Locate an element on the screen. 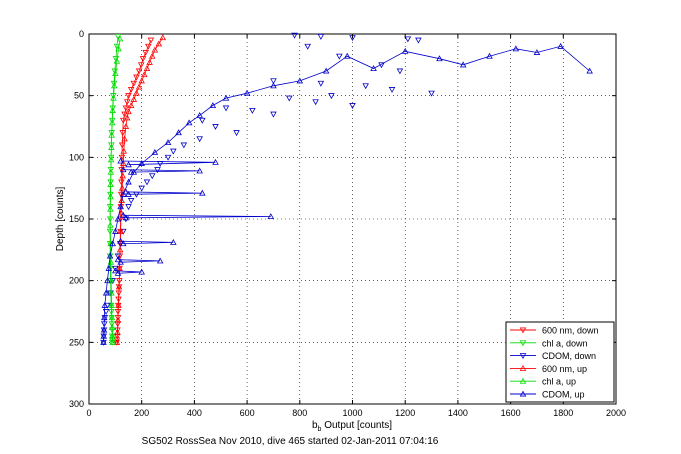 This screenshot has height=454, width=681. x-axis-label-main: b is located at coordinates (315, 425).